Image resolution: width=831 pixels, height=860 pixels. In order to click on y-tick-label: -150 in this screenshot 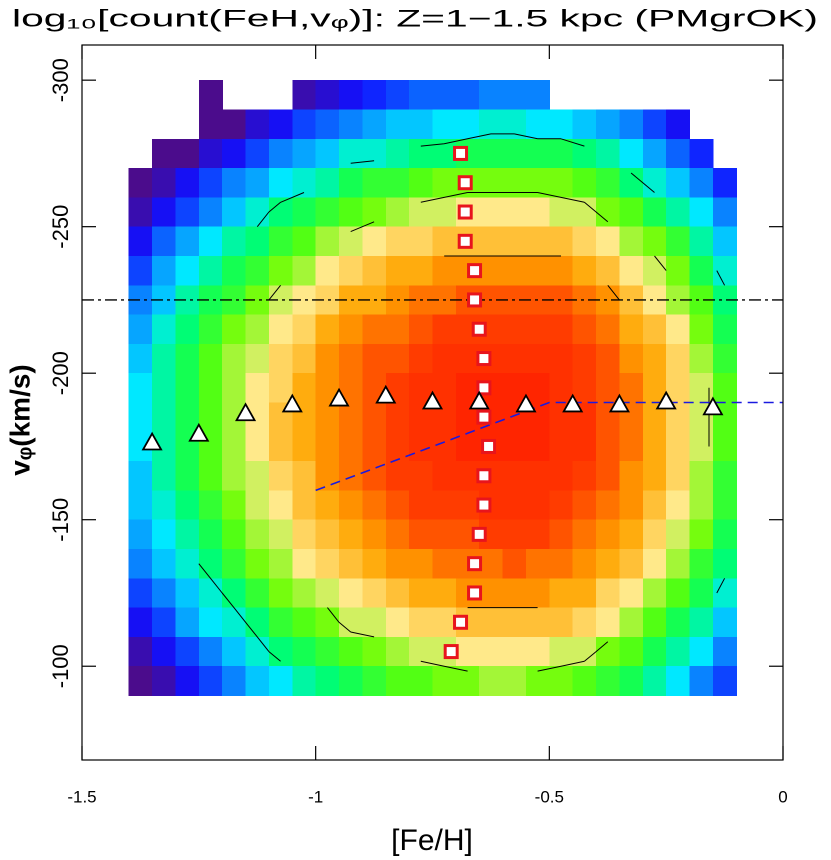, I will do `click(60, 520)`.